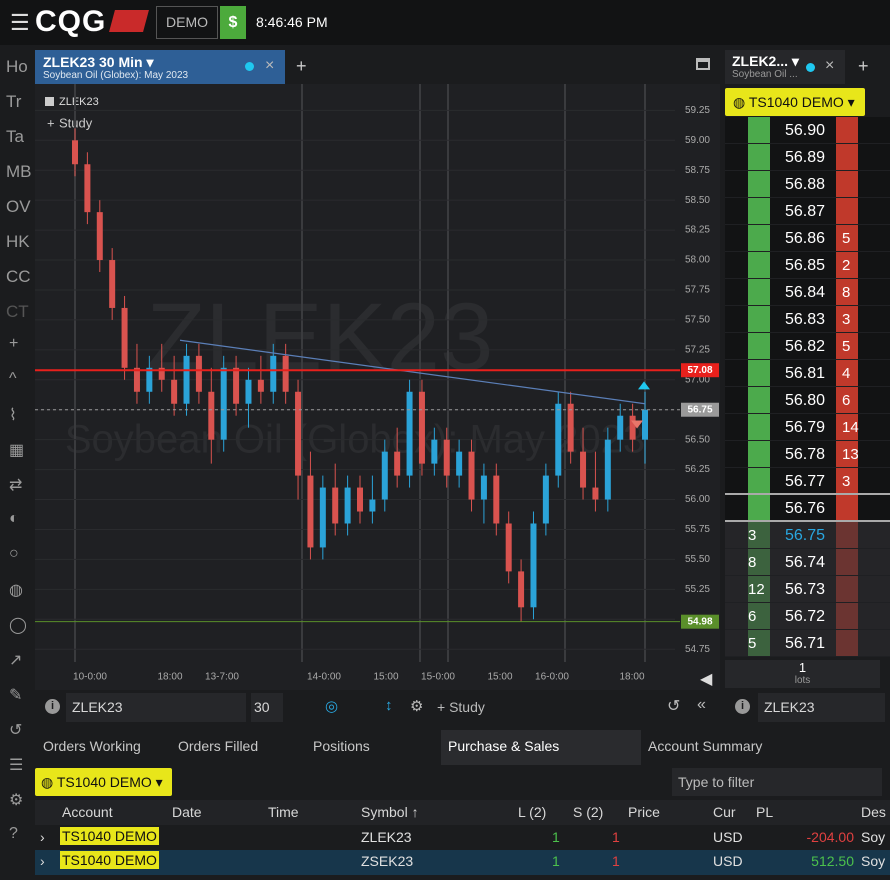 This screenshot has height=880, width=890. I want to click on funds-button: $, so click(233, 22).